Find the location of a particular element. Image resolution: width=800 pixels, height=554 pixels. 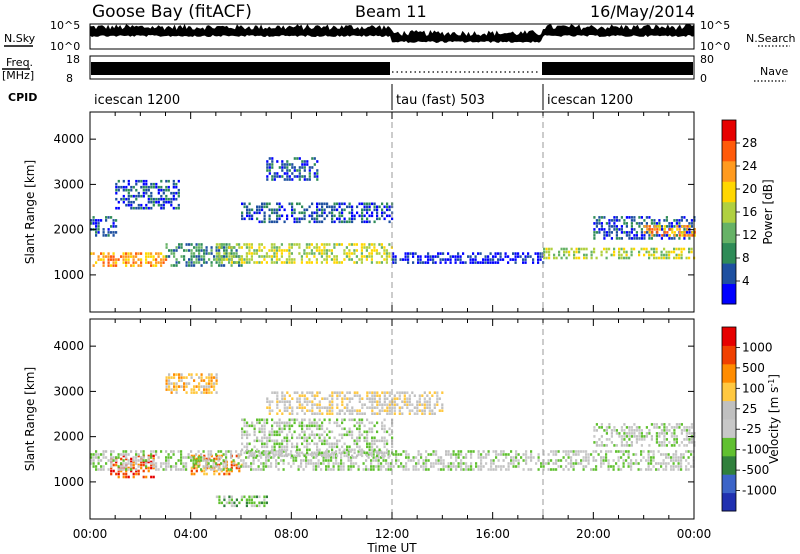

freq-tick-top: 18 is located at coordinates (73, 59).